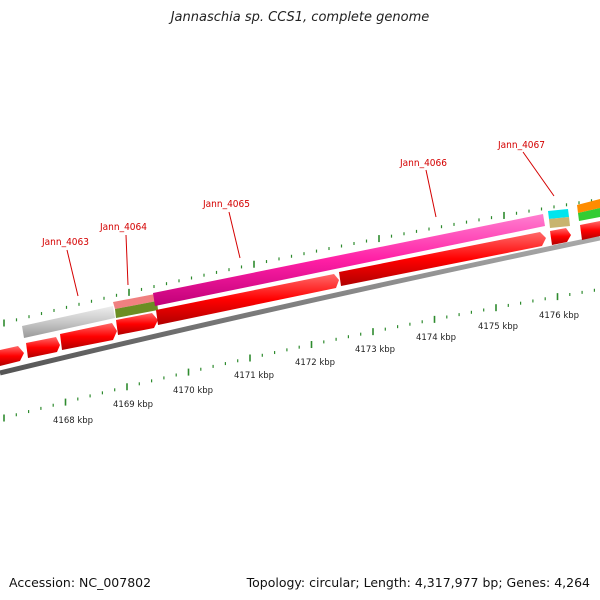  Describe the element at coordinates (521, 145) in the screenshot. I see `gene-label-jann-4067: Jann_4067` at that location.